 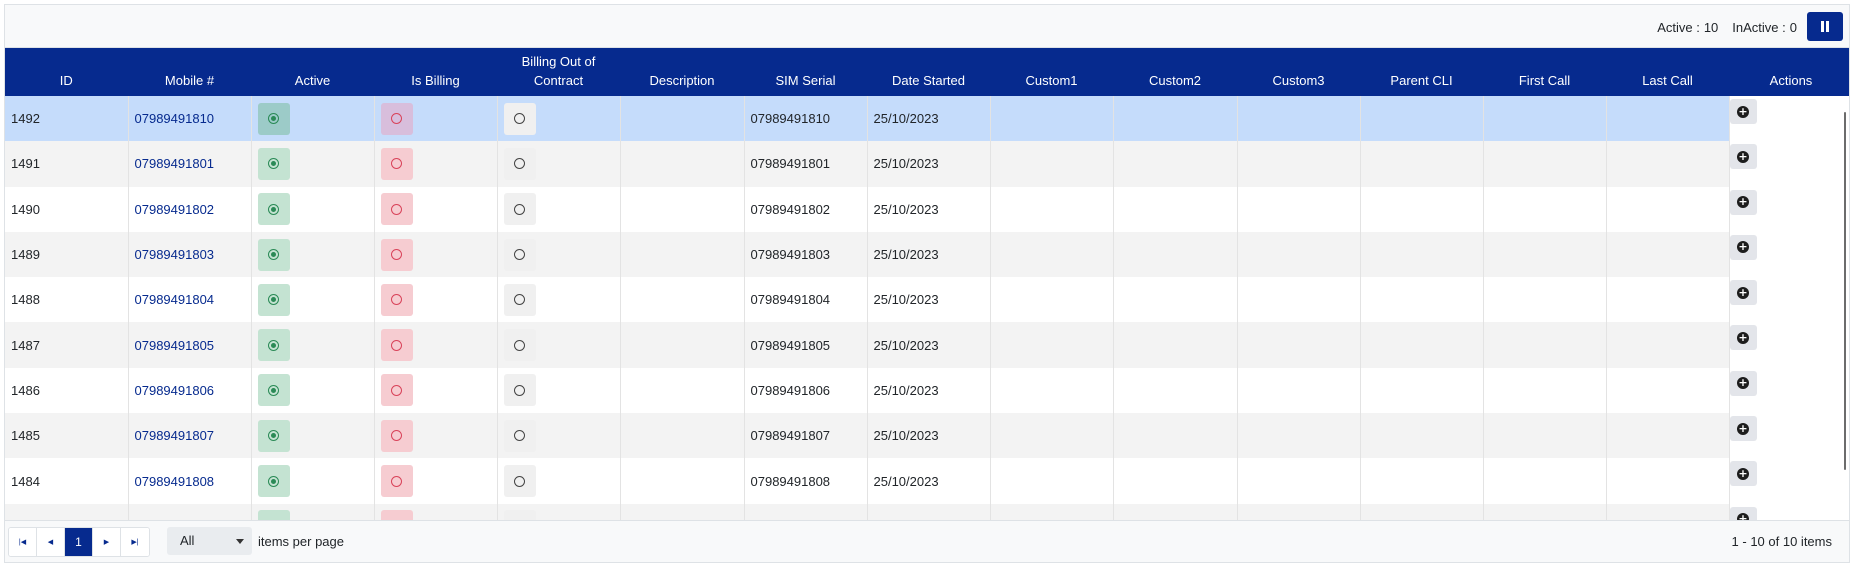 I want to click on table-row: 1487 07989491805 07989491805 25/10/2023 +, so click(x=927, y=345).